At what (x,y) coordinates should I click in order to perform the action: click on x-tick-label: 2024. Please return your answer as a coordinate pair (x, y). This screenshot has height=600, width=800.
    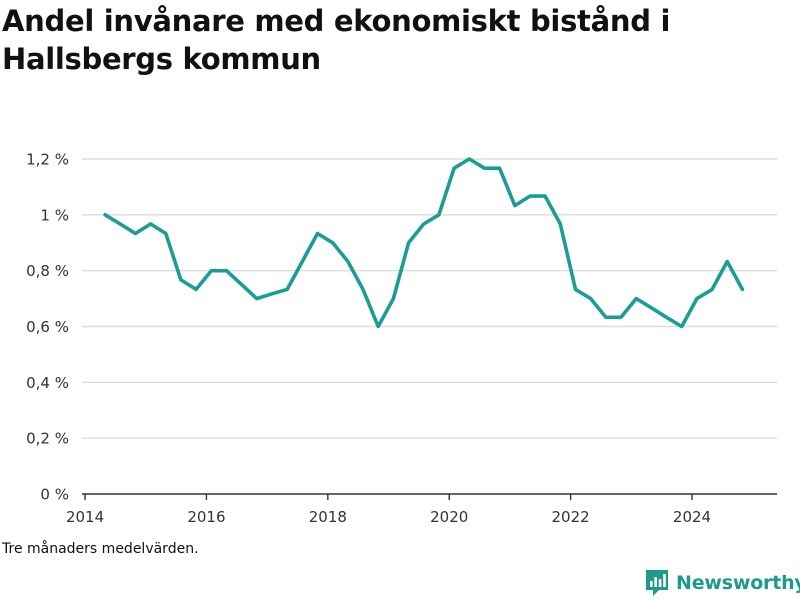
    Looking at the image, I should click on (692, 517).